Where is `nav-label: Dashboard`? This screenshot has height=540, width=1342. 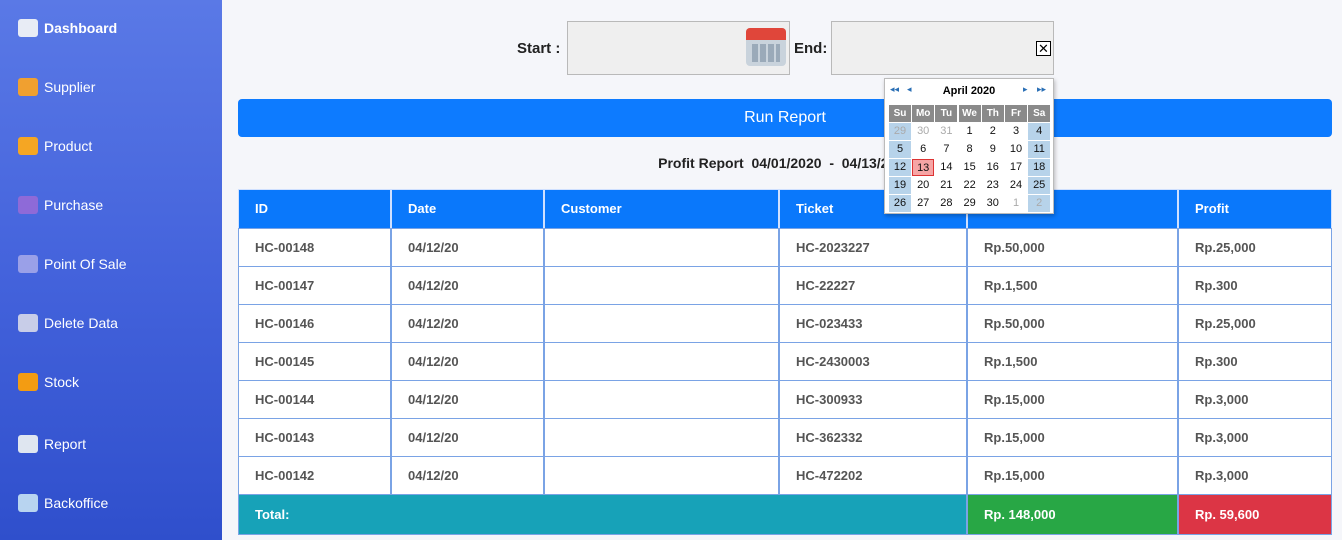
nav-label: Dashboard is located at coordinates (81, 28).